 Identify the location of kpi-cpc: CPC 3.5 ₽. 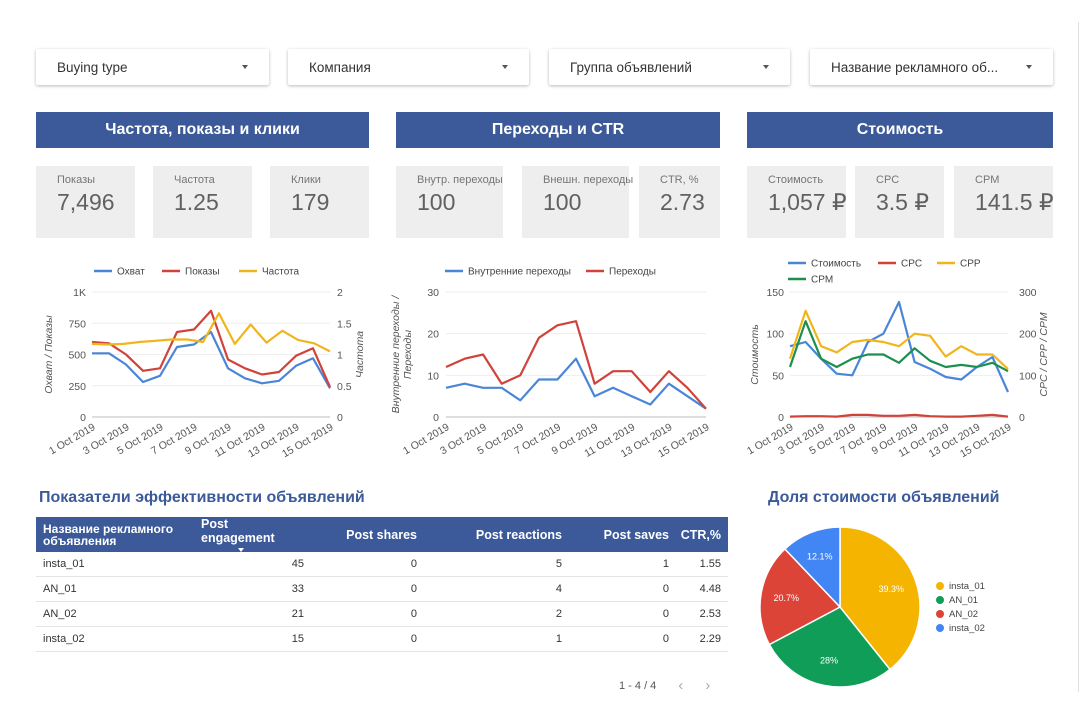
(899, 202).